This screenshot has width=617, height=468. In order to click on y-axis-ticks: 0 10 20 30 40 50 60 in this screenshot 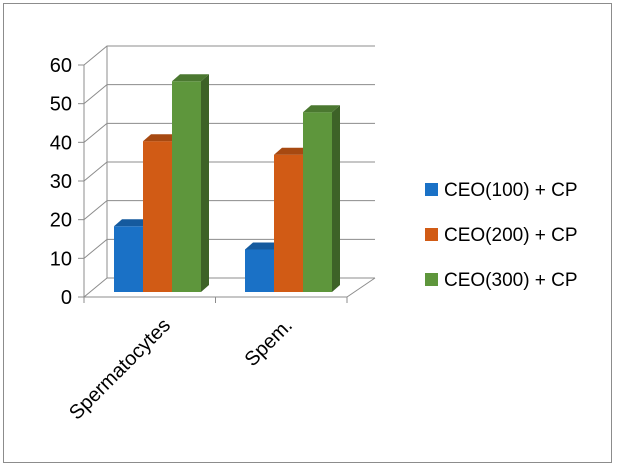, I will do `click(61, 182)`.